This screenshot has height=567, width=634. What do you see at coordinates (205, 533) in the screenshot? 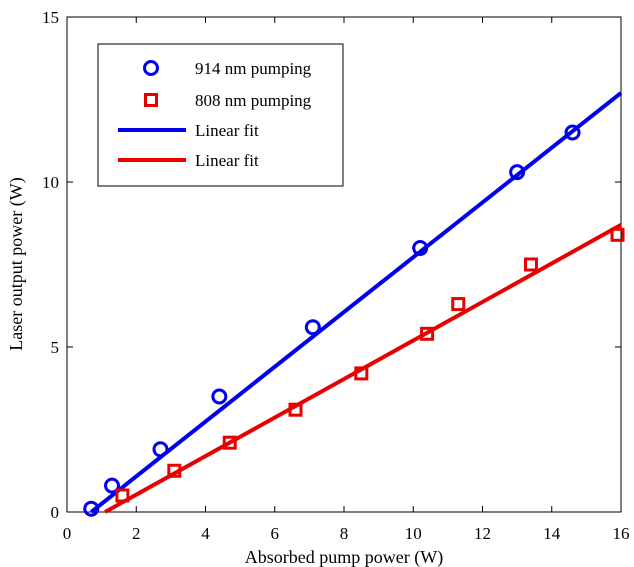
I see `x-tick-label: 4` at bounding box center [205, 533].